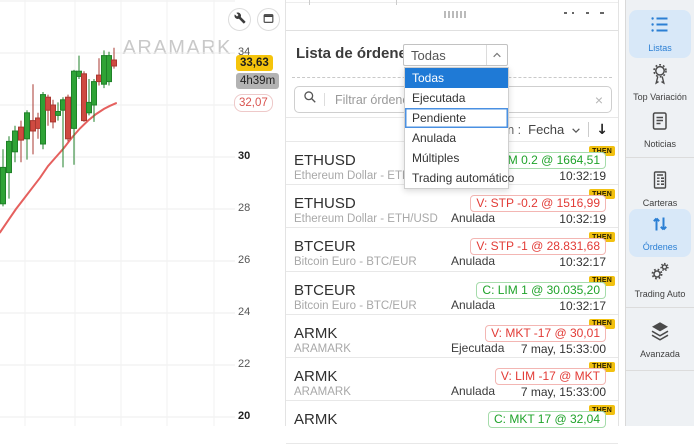 This screenshot has height=444, width=694. Describe the element at coordinates (253, 103) in the screenshot. I see `indicator-value-badge: 32,07` at that location.